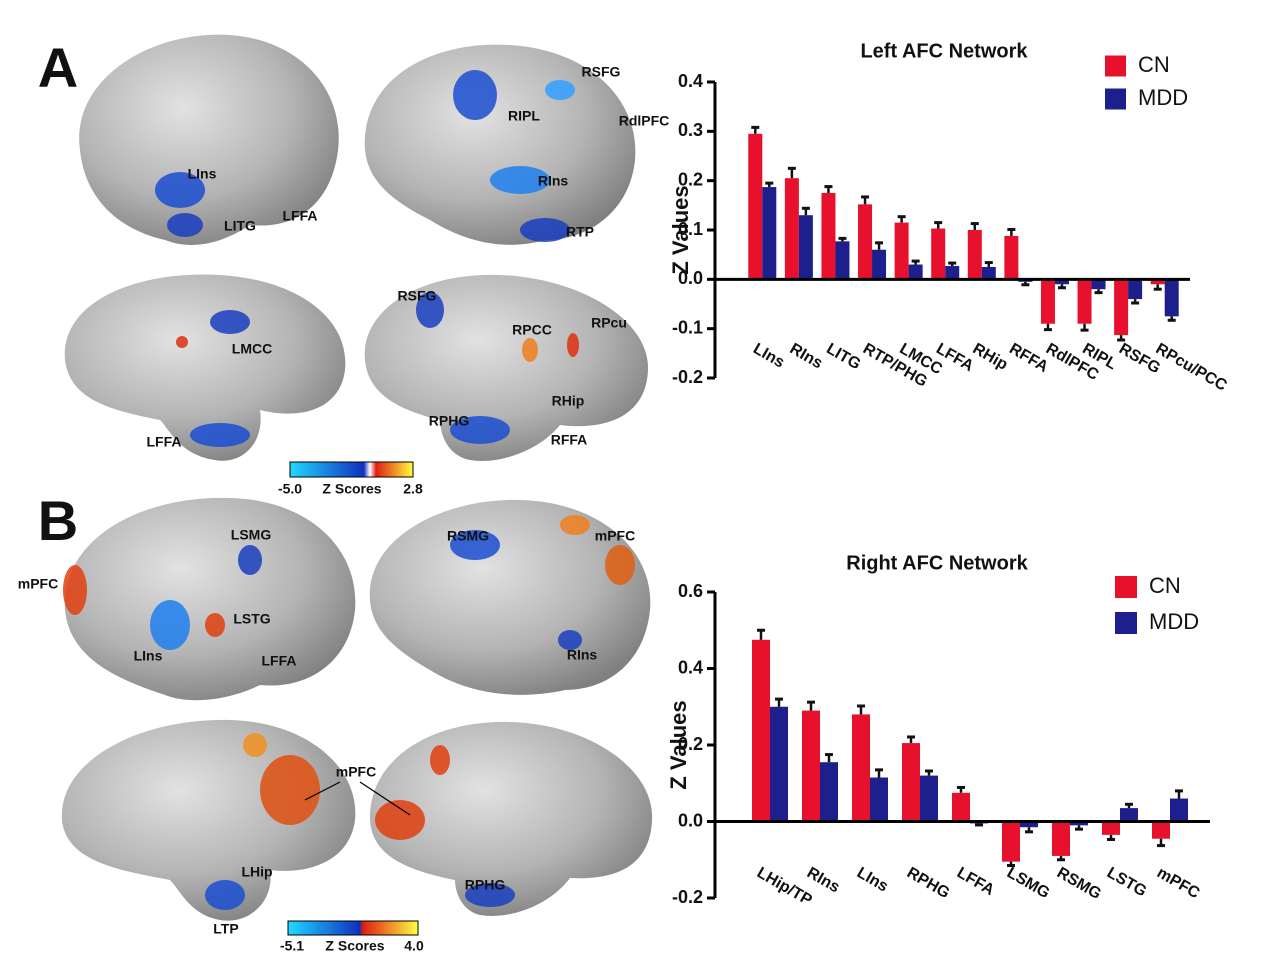 This screenshot has width=1269, height=960. What do you see at coordinates (944, 51) in the screenshot?
I see `chart-title: Left AFC Network` at bounding box center [944, 51].